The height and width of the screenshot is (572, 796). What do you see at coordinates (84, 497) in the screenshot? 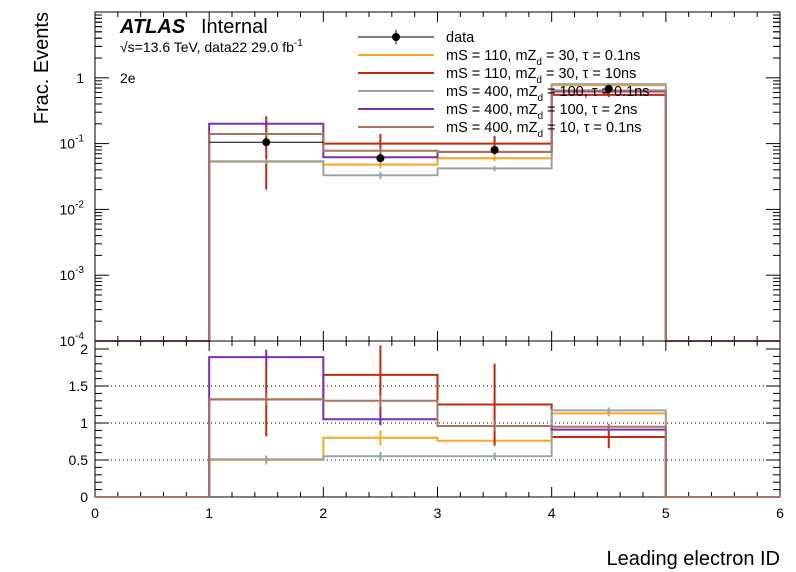
I see `ratio-y-tick-label: 0` at bounding box center [84, 497].